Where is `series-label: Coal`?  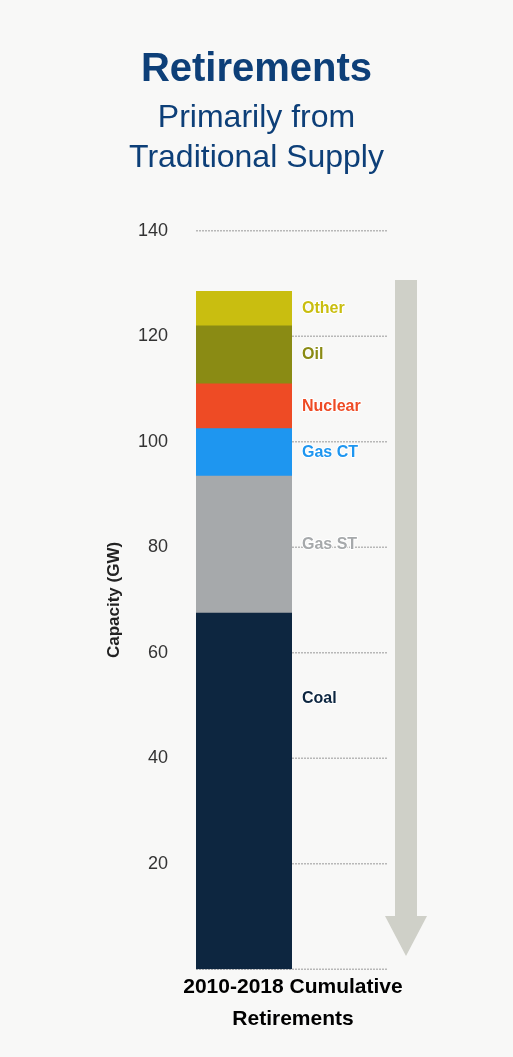 series-label: Coal is located at coordinates (319, 697).